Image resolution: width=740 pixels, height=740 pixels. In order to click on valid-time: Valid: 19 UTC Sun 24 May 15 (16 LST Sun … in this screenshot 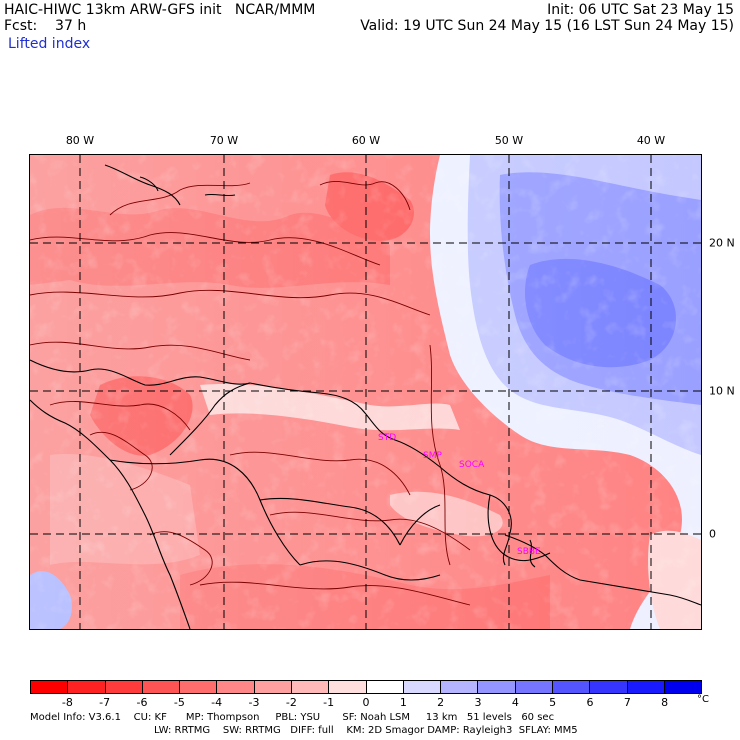, I will do `click(547, 26)`.